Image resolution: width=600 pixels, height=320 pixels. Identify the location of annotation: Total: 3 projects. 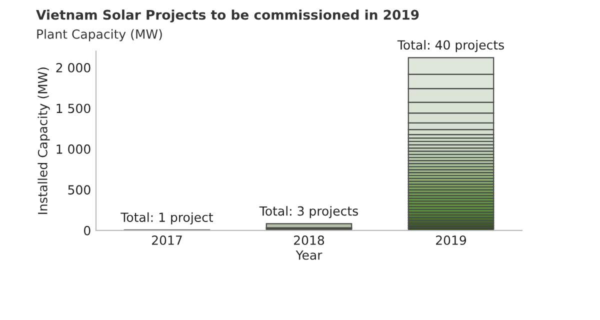
(308, 212).